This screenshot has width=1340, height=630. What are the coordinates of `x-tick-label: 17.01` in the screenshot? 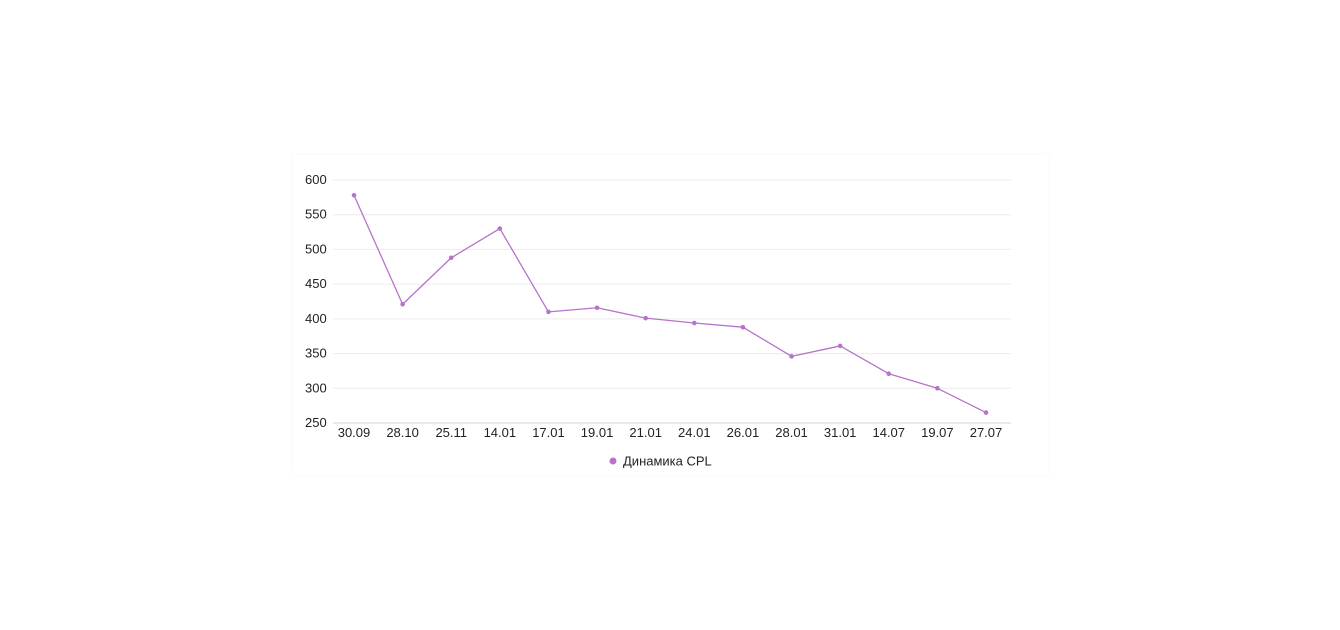 It's located at (548, 432).